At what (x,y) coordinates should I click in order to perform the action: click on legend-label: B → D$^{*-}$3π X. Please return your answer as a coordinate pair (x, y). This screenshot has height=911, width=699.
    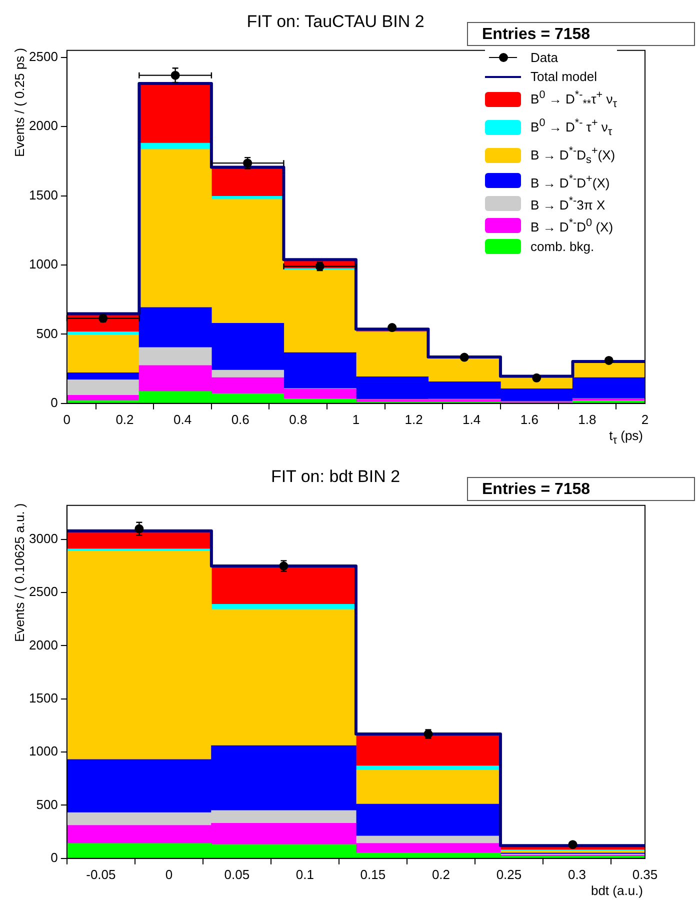
    Looking at the image, I should click on (568, 204).